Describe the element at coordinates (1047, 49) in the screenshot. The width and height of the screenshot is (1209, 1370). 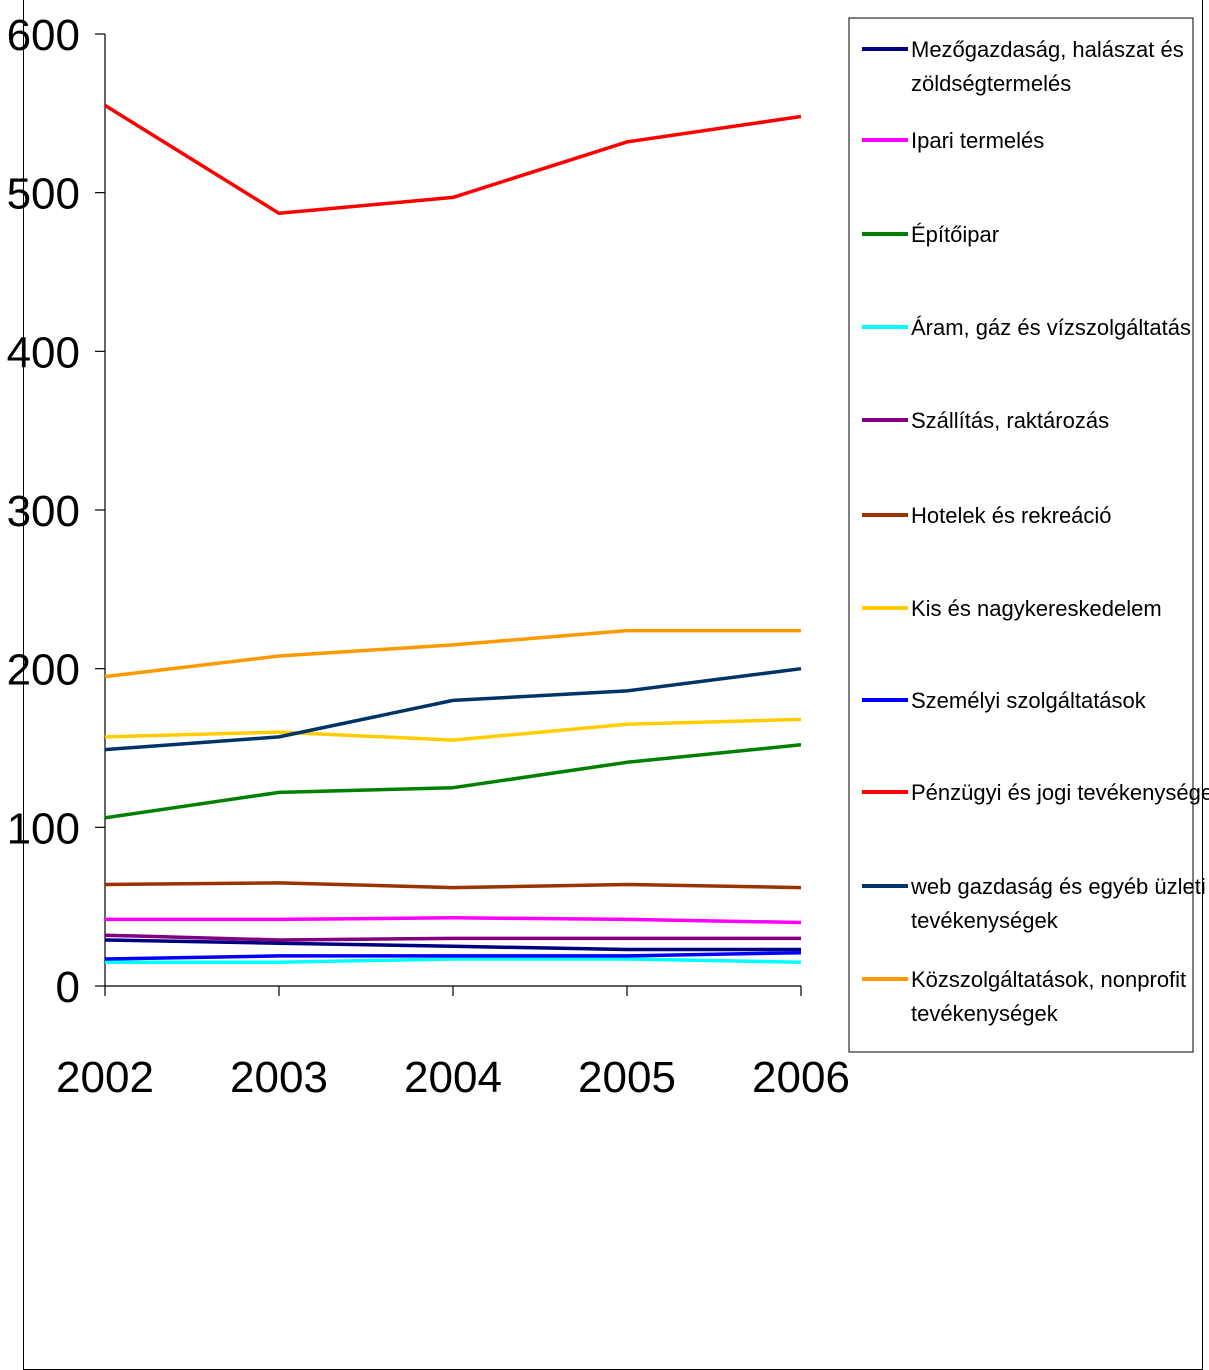
I see `legend-label: Mezőgazdaság, halászat és` at that location.